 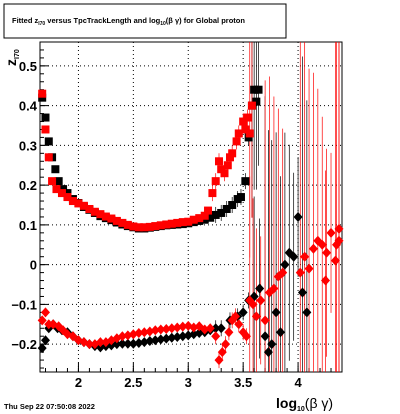 What do you see at coordinates (298, 382) in the screenshot?
I see `x-tick-label: 4` at bounding box center [298, 382].